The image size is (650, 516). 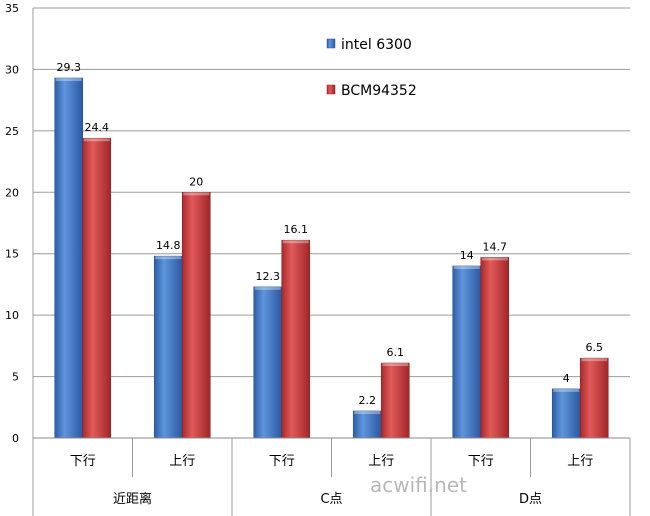 I want to click on legend: intel 6300 BCM94352, so click(x=371, y=68).